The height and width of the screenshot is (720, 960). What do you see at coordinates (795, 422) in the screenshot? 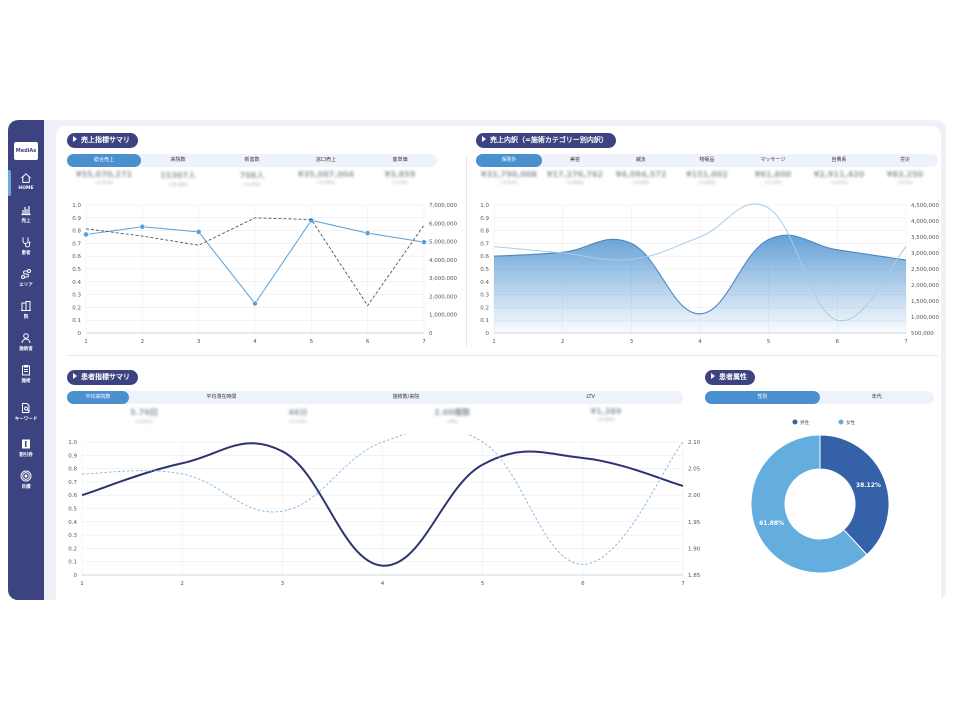
I see `legend-swatch` at bounding box center [795, 422].